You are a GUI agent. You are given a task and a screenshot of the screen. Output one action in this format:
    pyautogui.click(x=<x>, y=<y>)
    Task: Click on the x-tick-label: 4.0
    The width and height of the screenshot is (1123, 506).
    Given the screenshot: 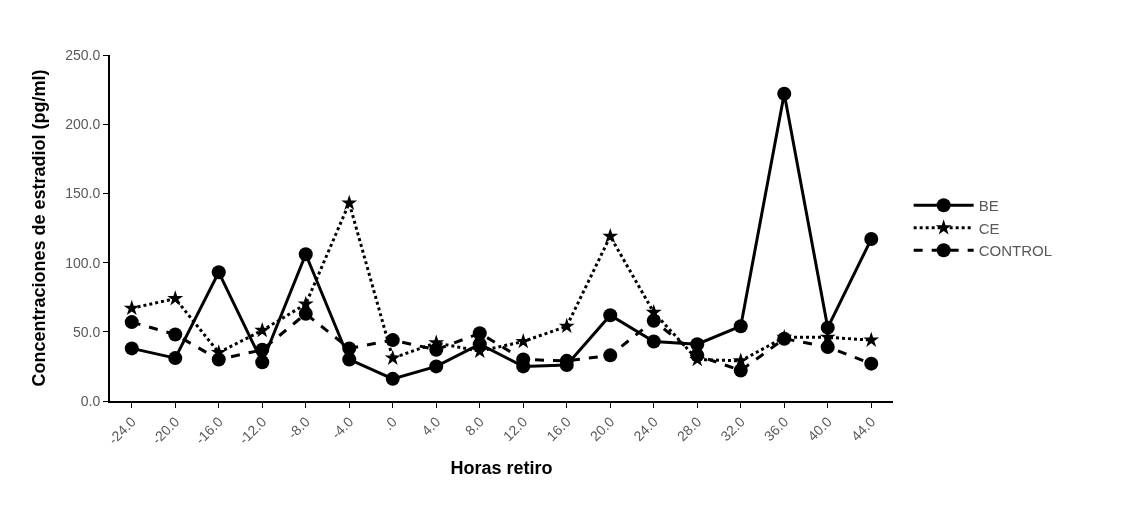 What is the action you would take?
    pyautogui.click(x=431, y=426)
    